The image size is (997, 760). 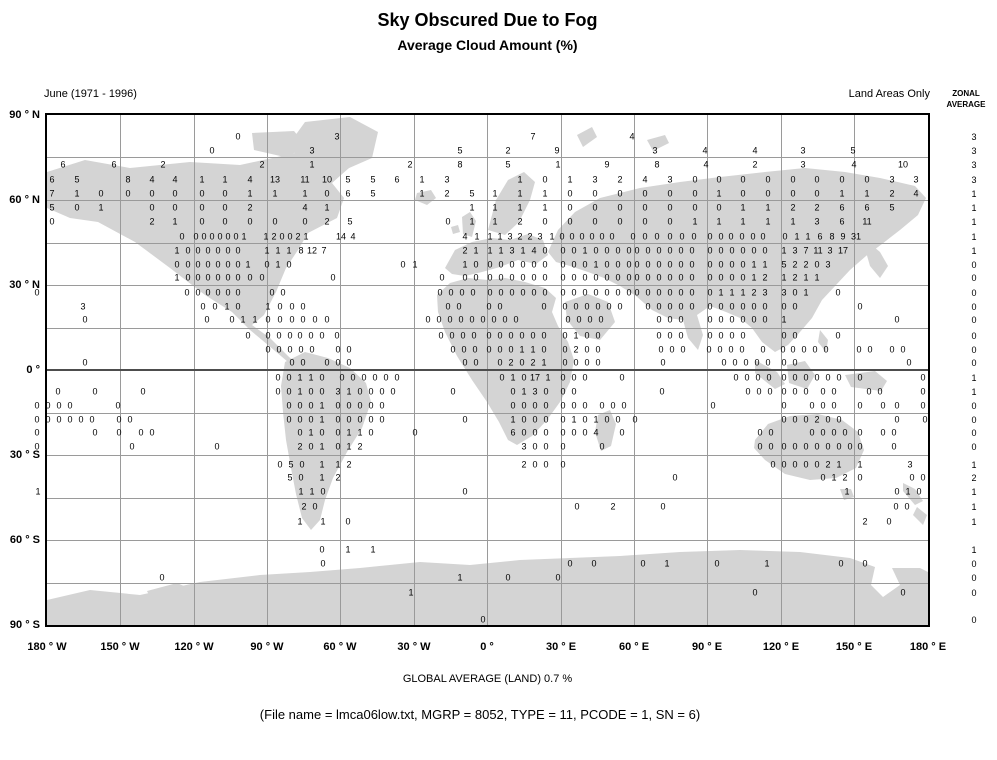 I want to click on fog-value: 5, so click(x=290, y=477).